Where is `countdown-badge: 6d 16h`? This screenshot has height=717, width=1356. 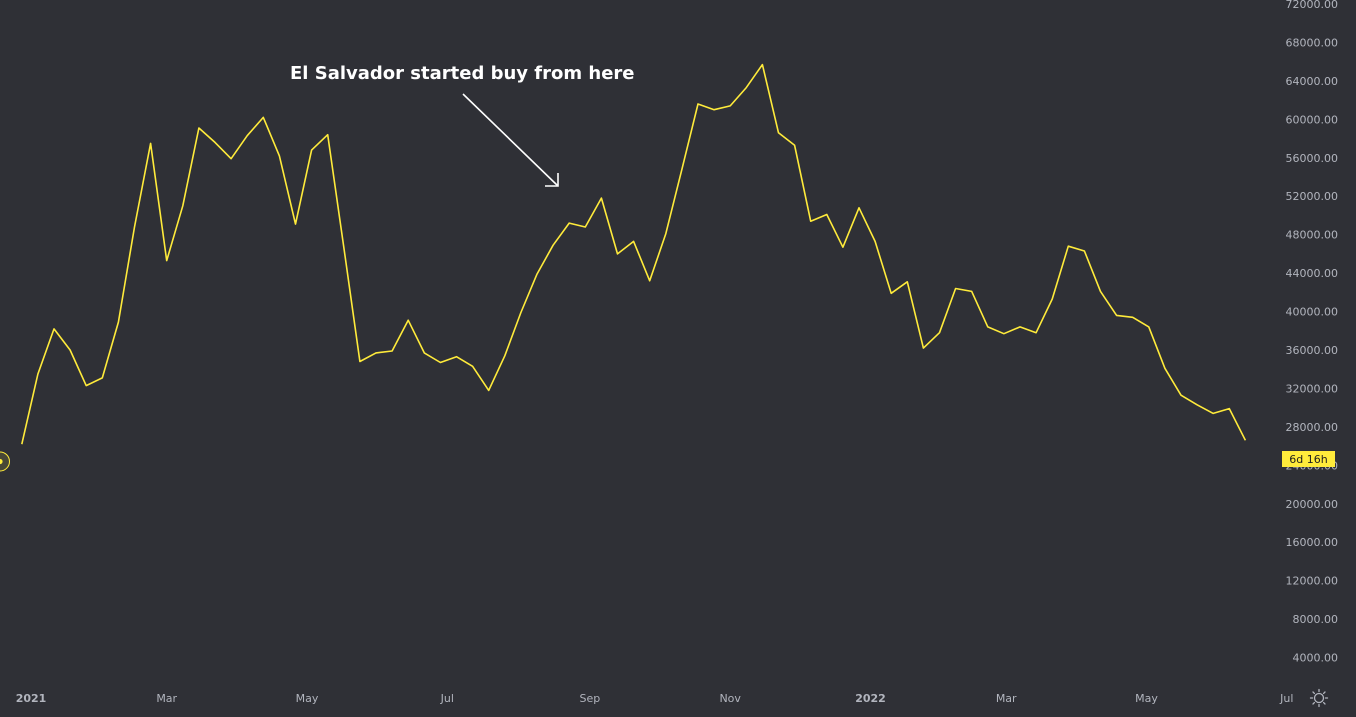
countdown-badge: 6d 16h is located at coordinates (1308, 459).